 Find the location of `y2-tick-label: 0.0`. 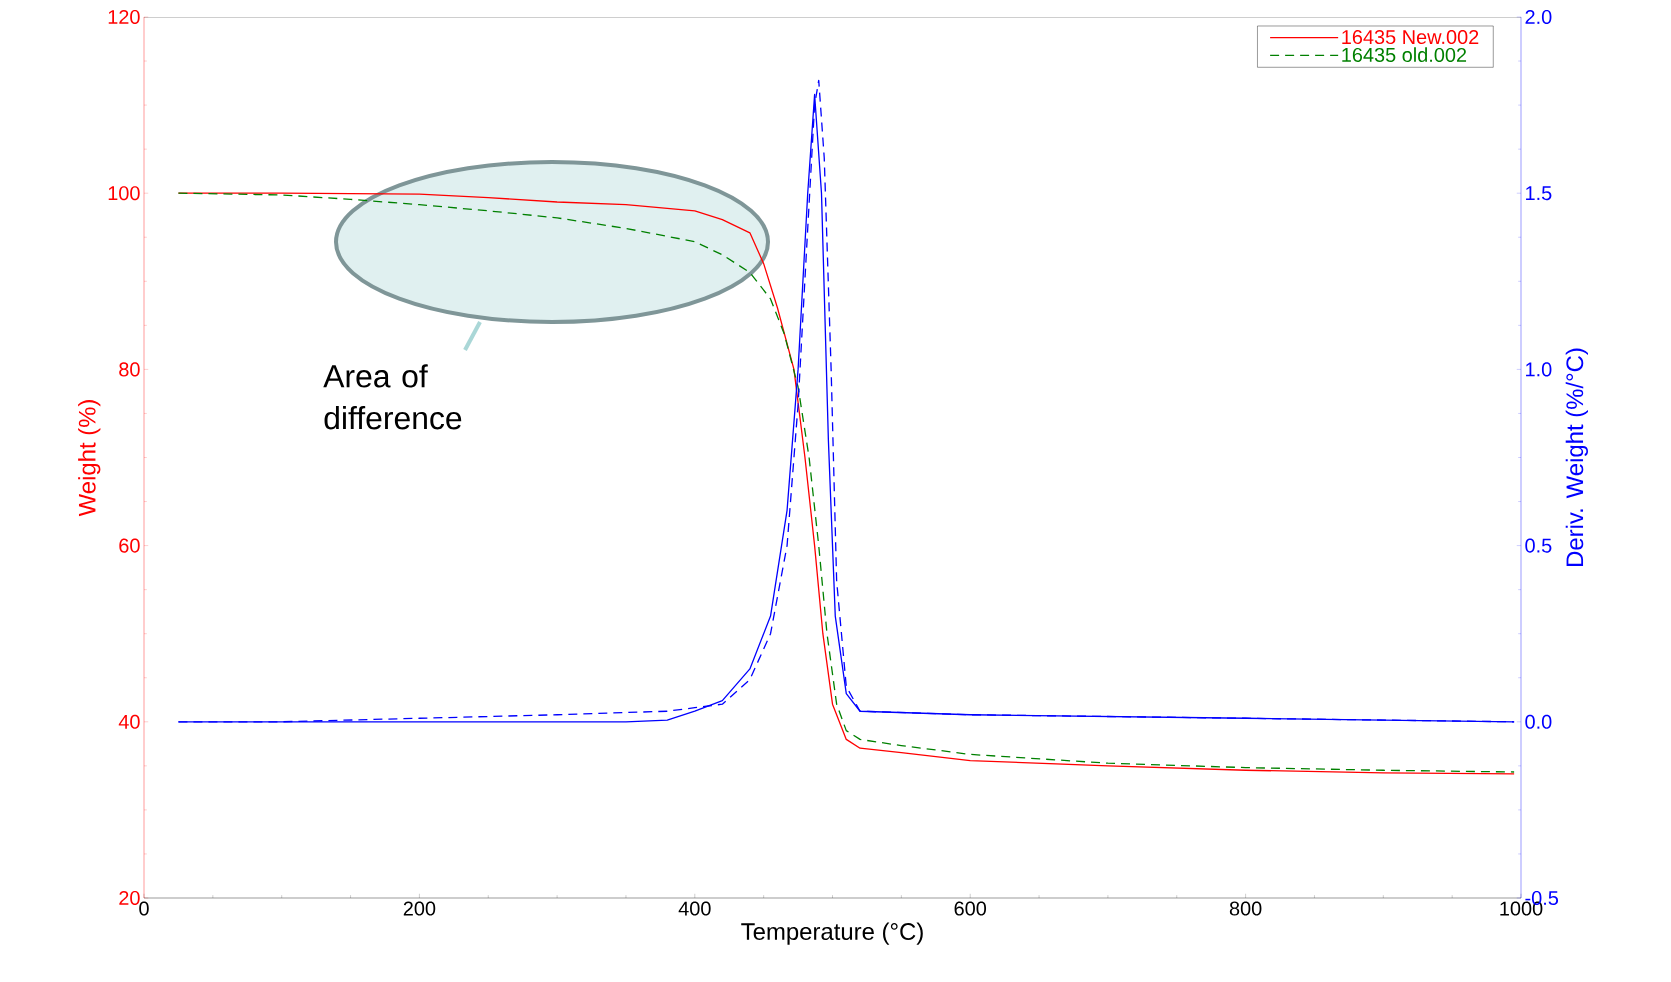

y2-tick-label: 0.0 is located at coordinates (1538, 721).